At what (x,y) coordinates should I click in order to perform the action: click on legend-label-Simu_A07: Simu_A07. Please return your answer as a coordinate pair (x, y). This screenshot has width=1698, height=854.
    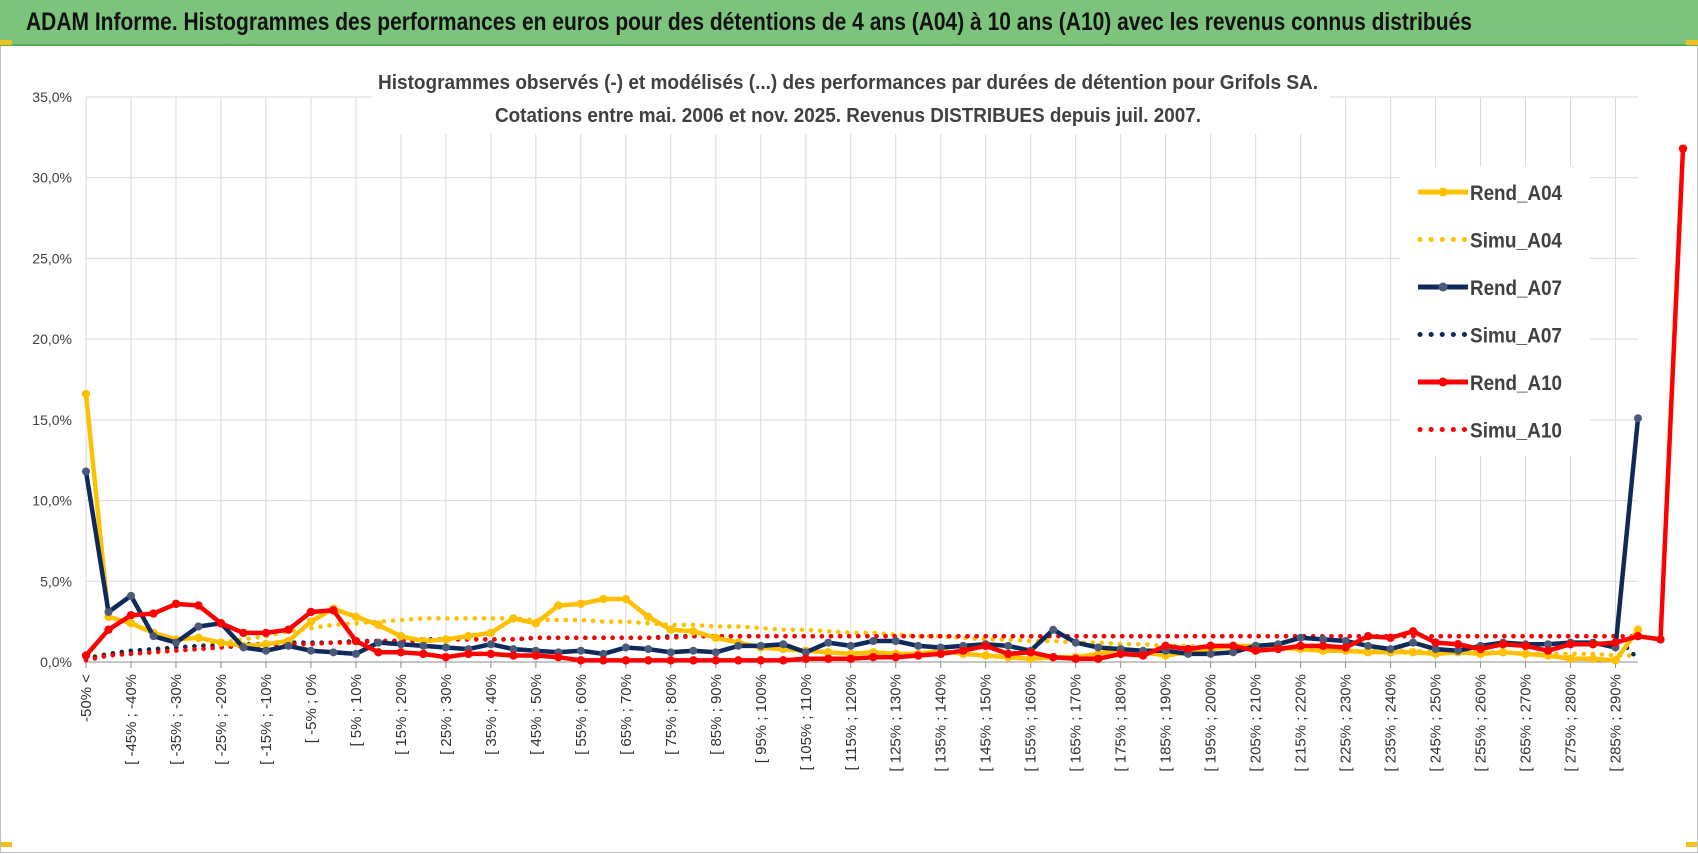
    Looking at the image, I should click on (1516, 336).